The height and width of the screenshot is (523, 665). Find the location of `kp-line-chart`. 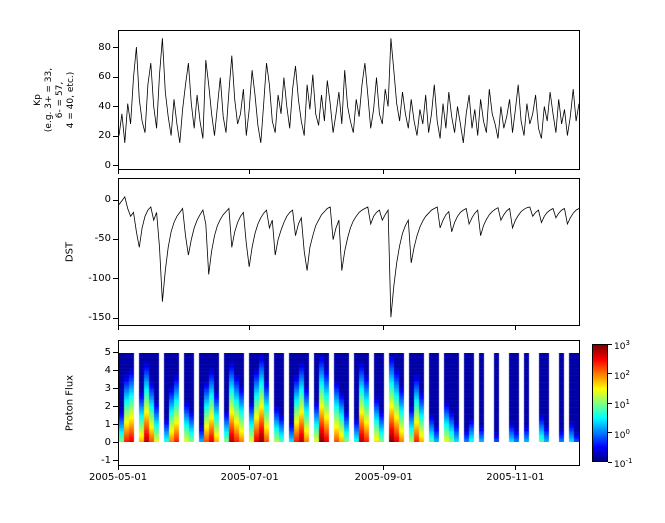

kp-line-chart is located at coordinates (349, 90).